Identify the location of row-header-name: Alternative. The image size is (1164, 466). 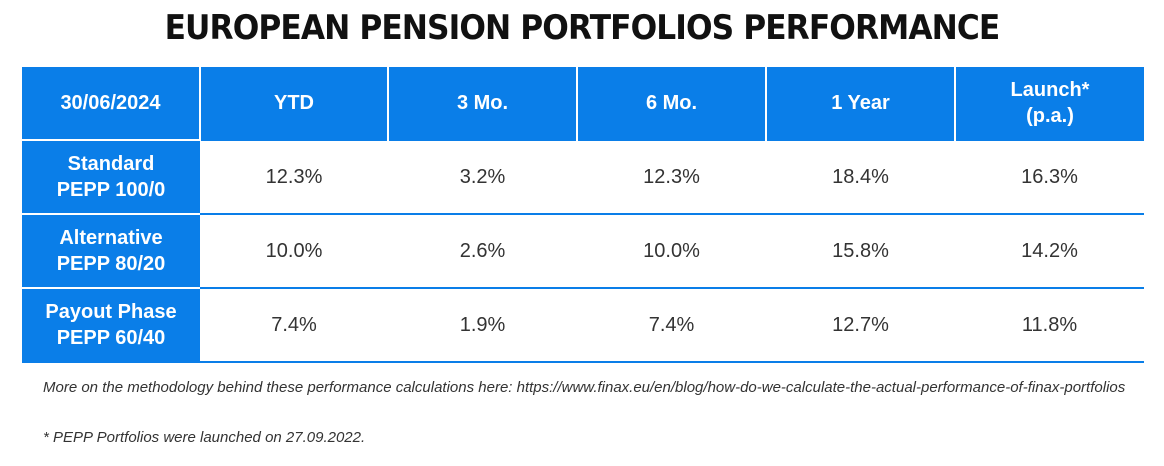
(111, 238).